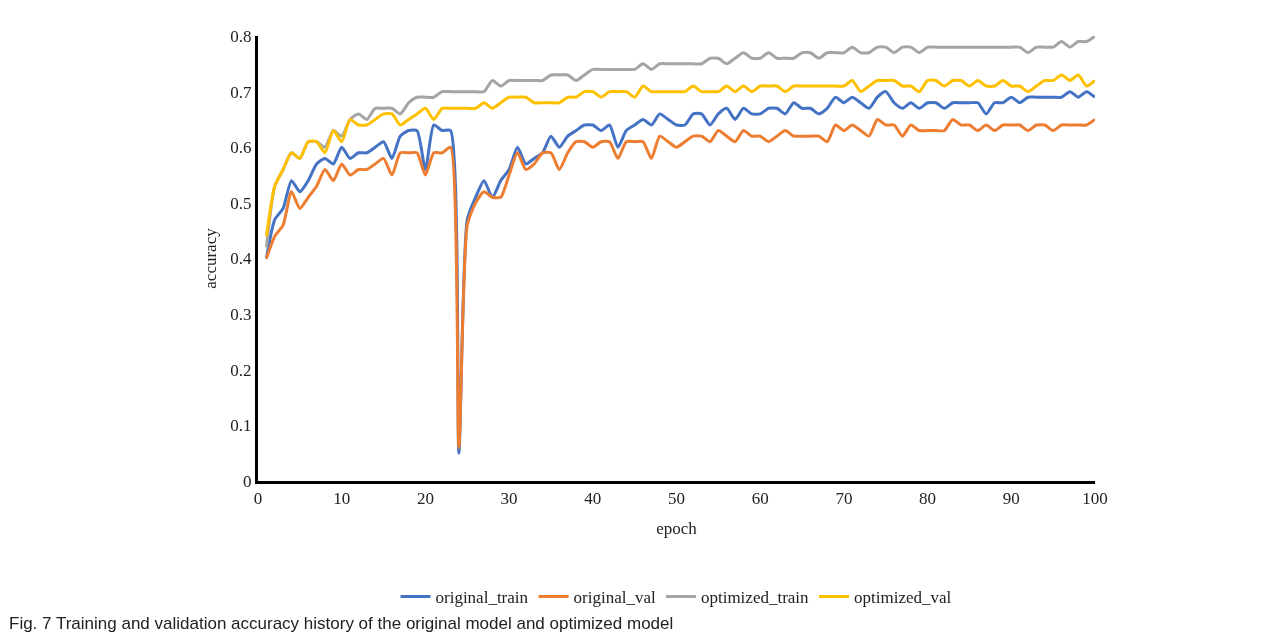  What do you see at coordinates (241, 315) in the screenshot?
I see `y-tick-label: 0.3` at bounding box center [241, 315].